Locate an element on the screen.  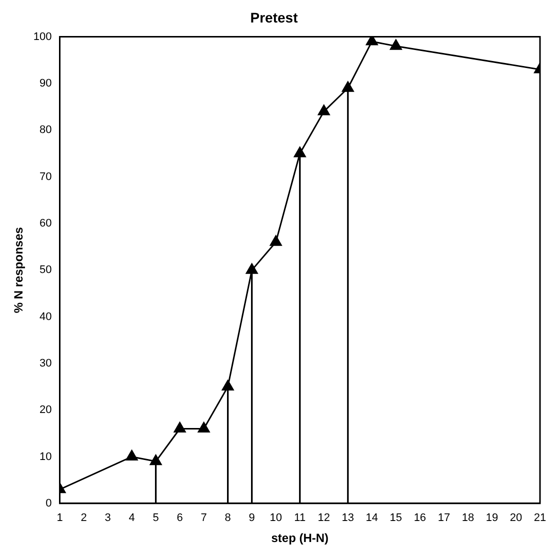
y-tick-label: 70 is located at coordinates (46, 176).